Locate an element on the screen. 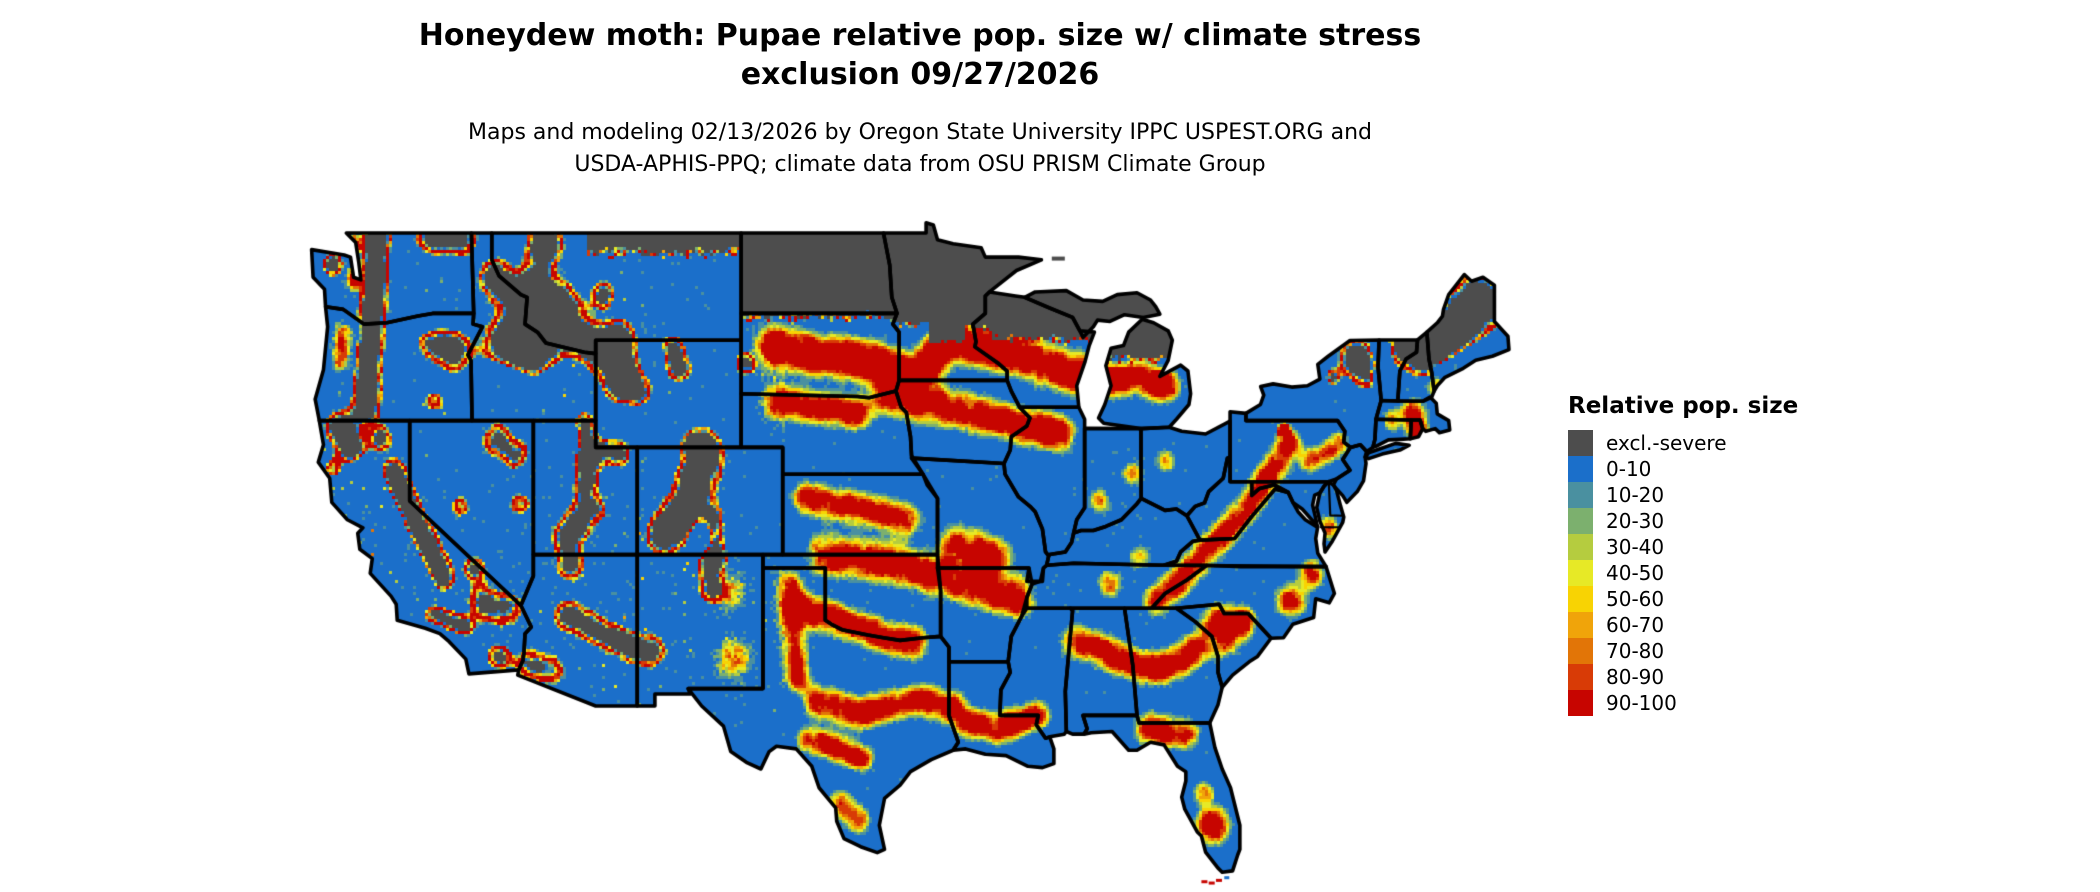 This screenshot has height=892, width=2100. legend-item-30-40: 30-40 is located at coordinates (1683, 547).